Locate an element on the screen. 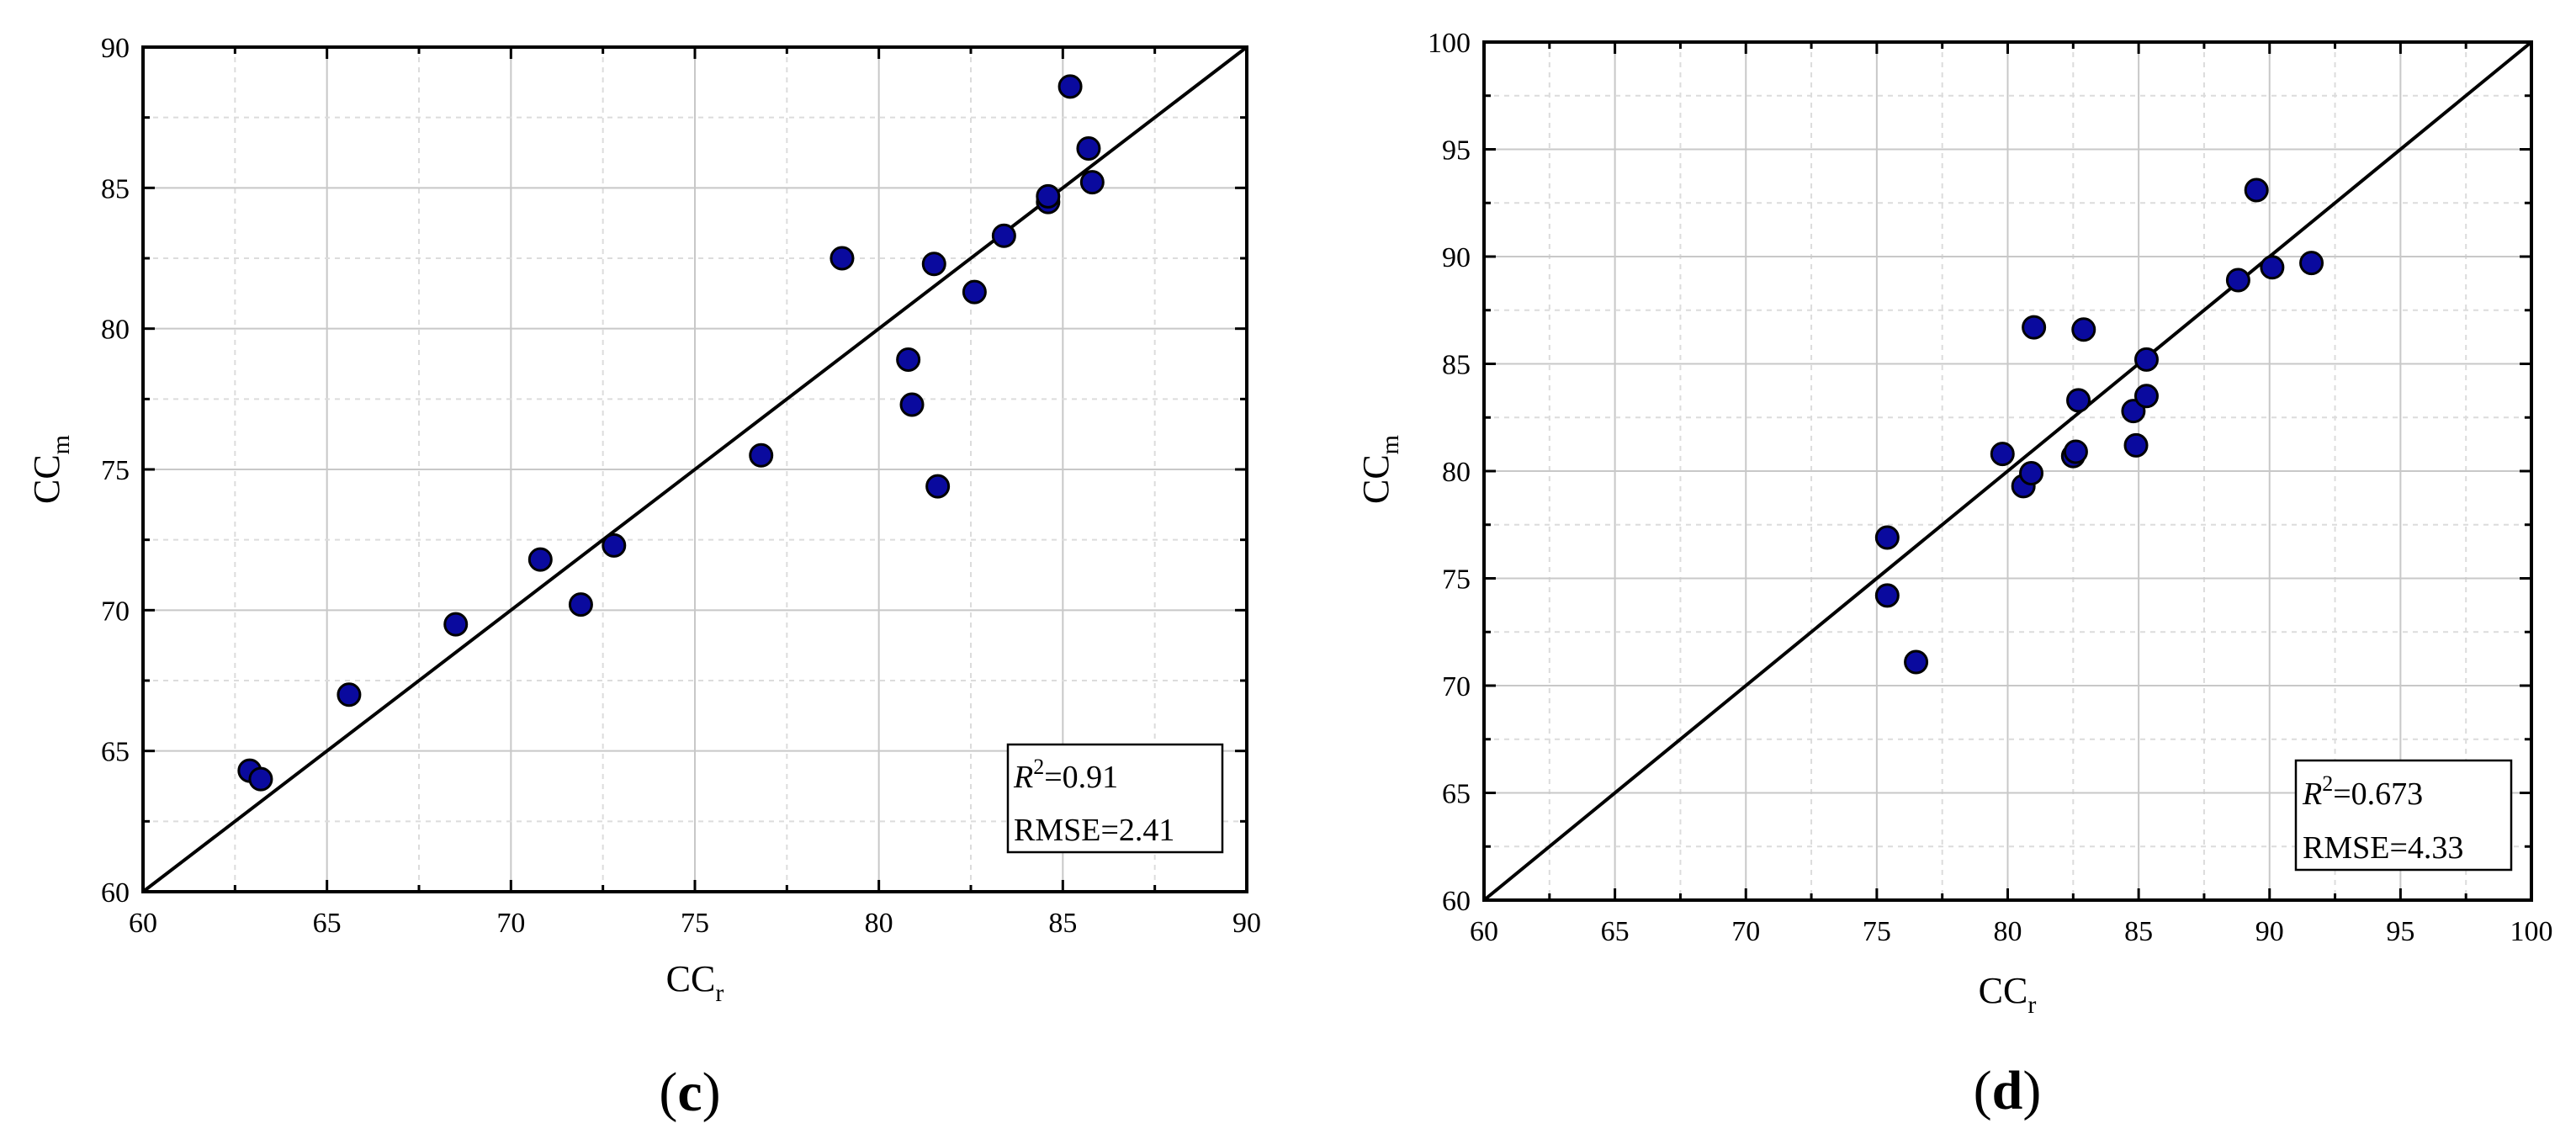 The height and width of the screenshot is (1134, 2576). r-squared-superscript: 2 is located at coordinates (1038, 767).